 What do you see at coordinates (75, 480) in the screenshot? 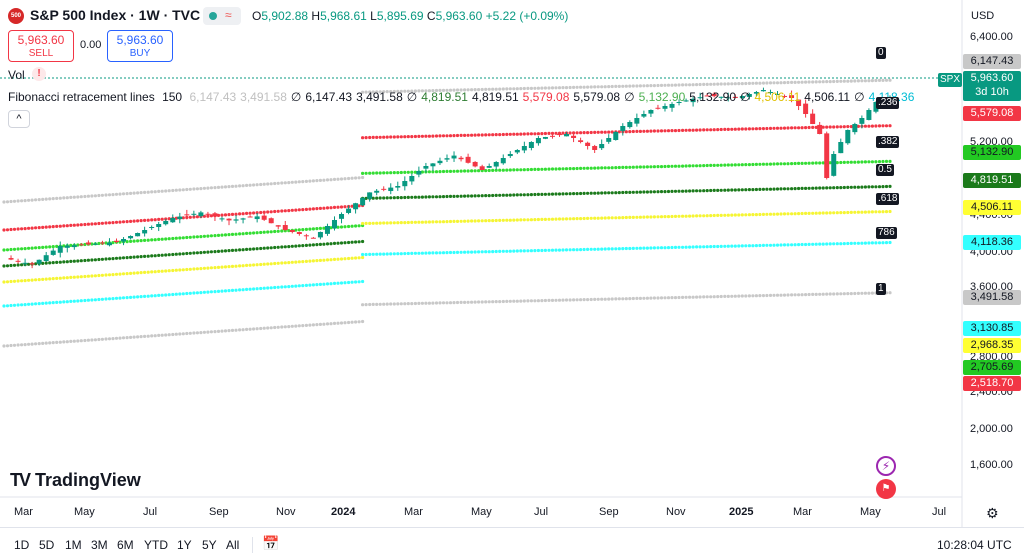
I see `tradingview-logo: TV TradingView` at bounding box center [75, 480].